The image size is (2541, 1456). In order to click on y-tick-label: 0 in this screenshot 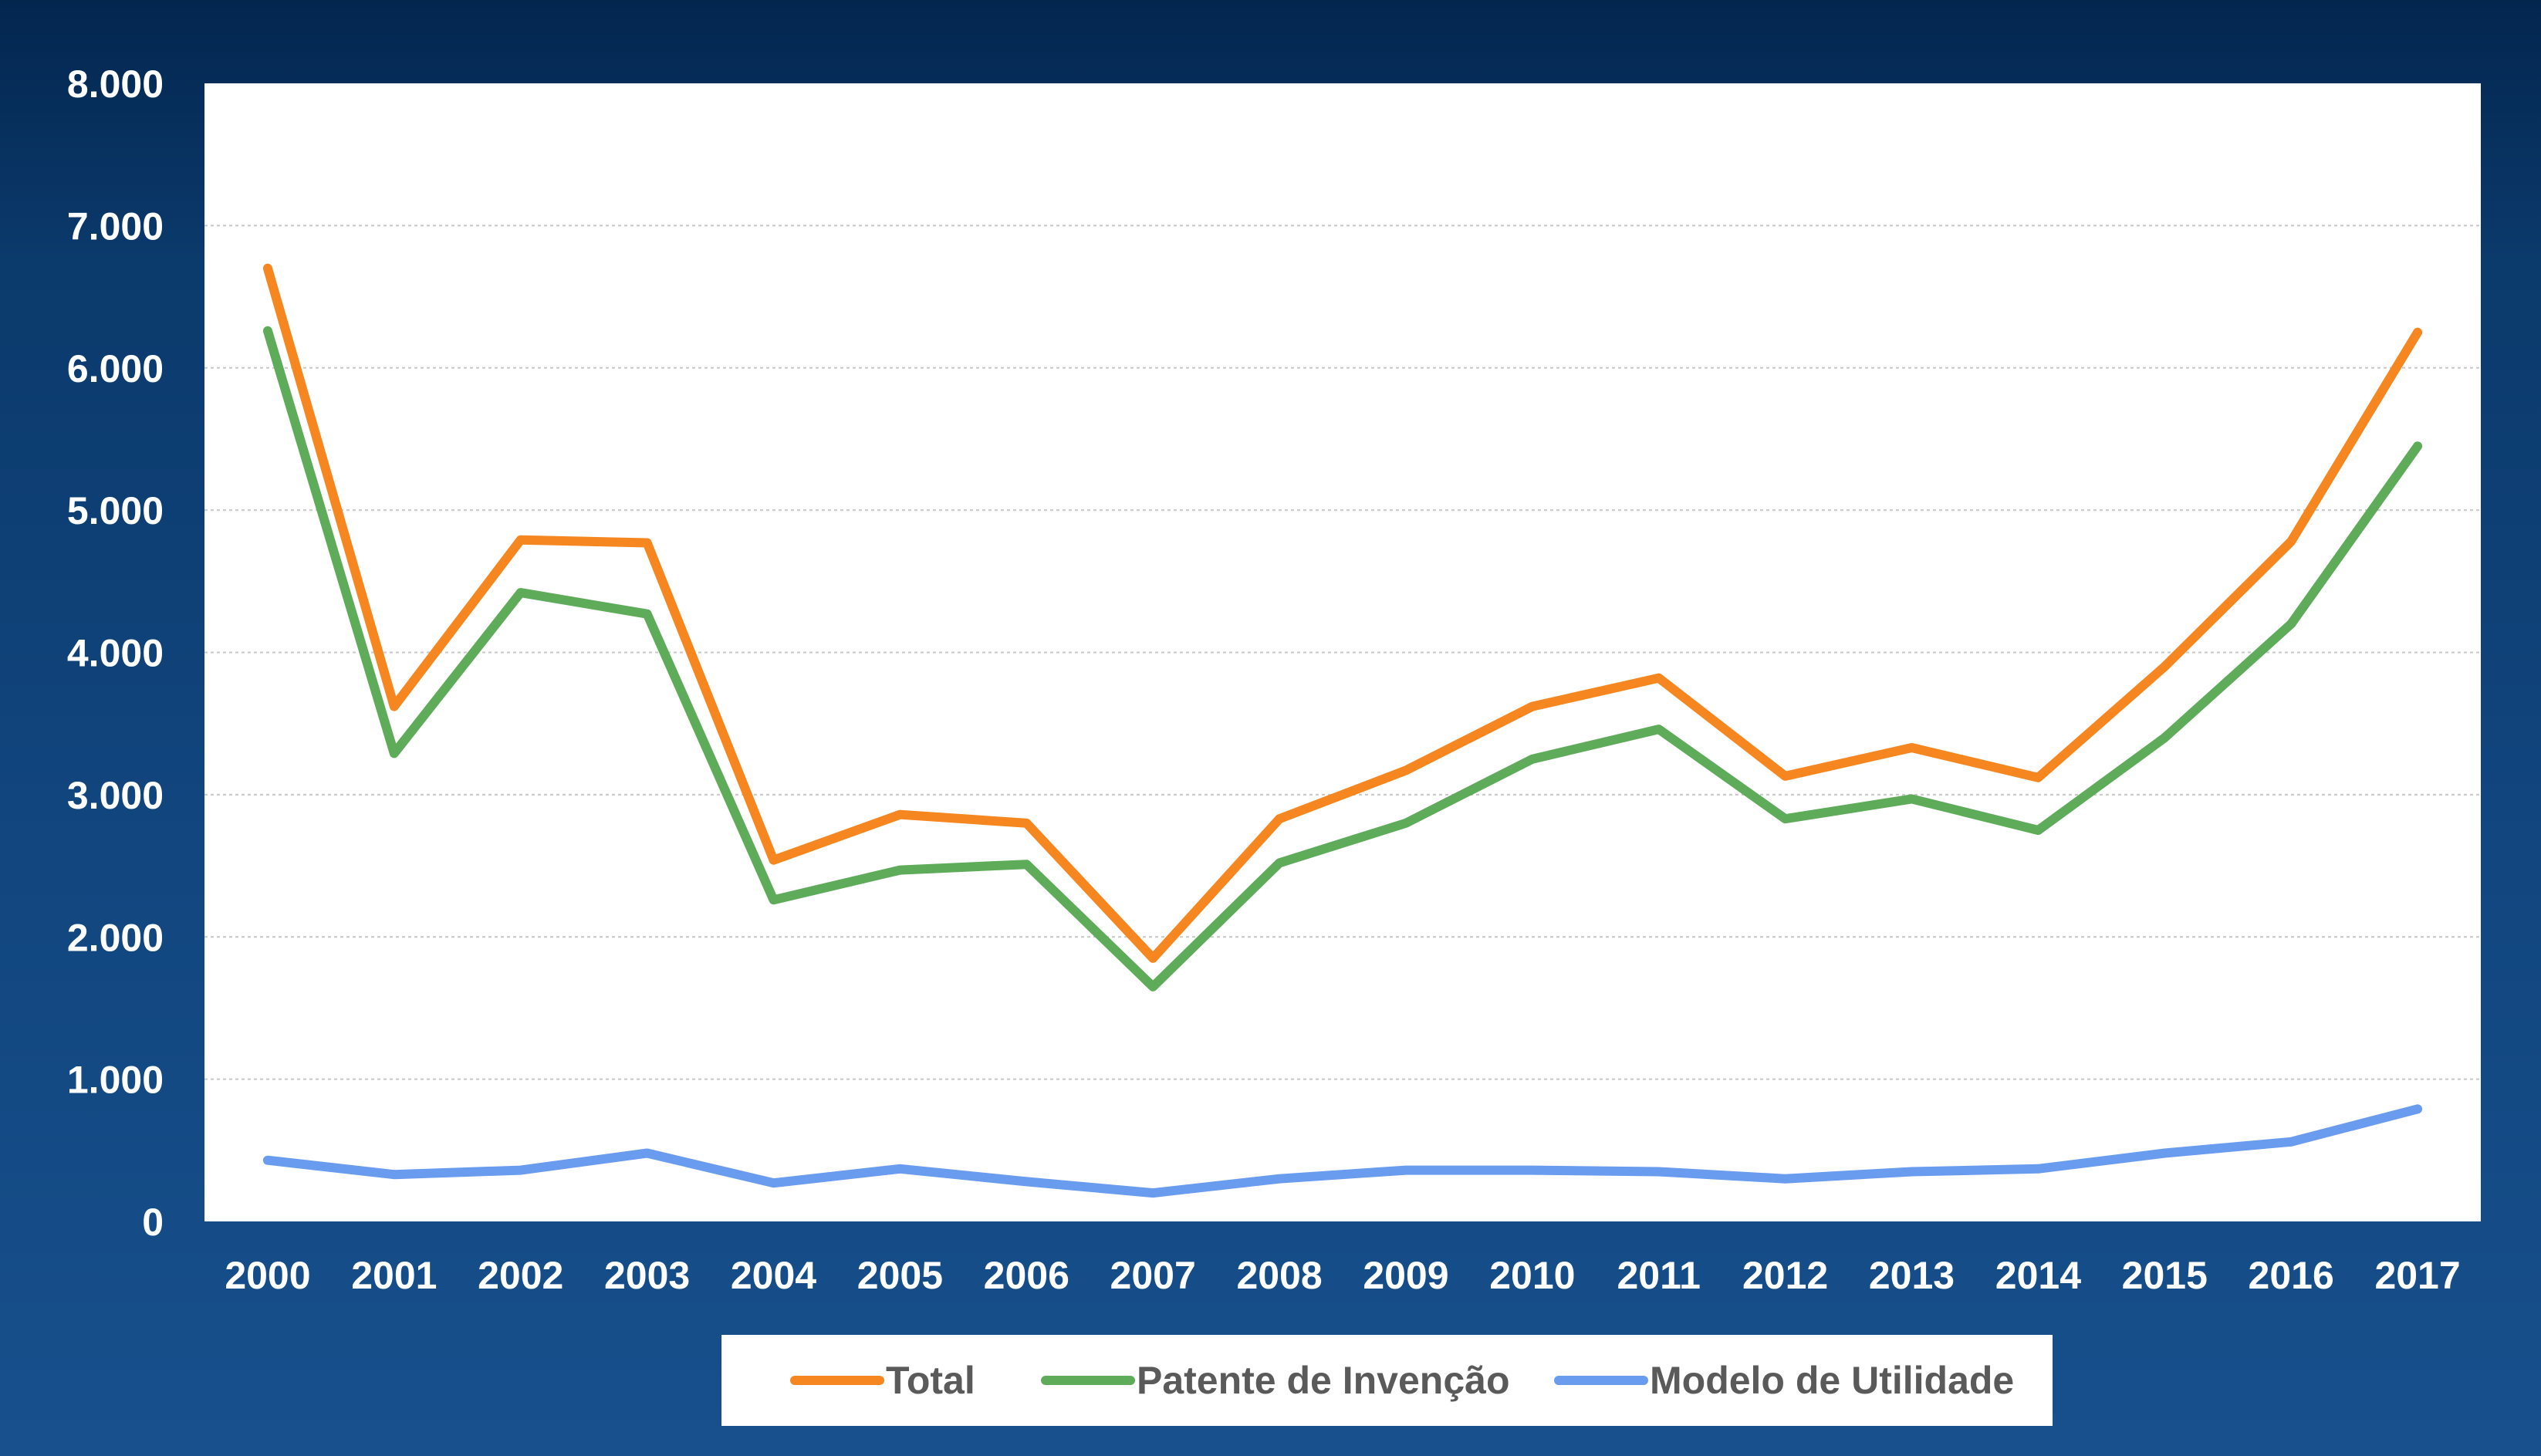, I will do `click(153, 1222)`.